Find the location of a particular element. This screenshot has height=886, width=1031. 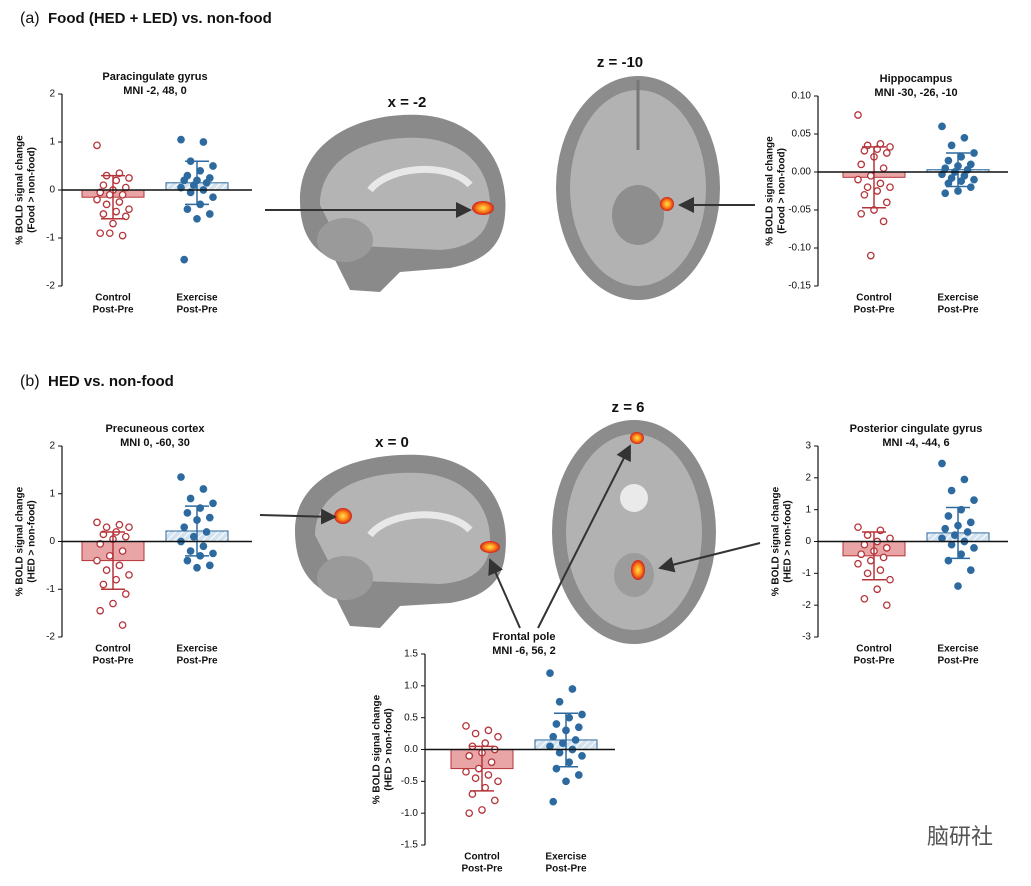

brain-sagittal is located at coordinates (403, 203).